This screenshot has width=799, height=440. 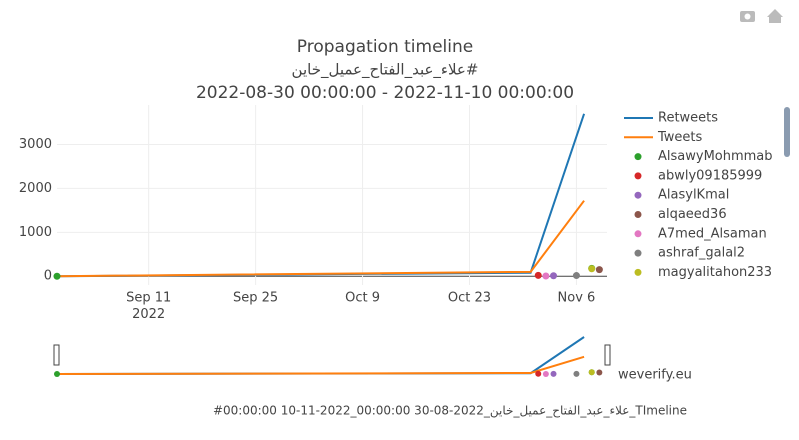 I want to click on legend-label: ashraf_galal2, so click(x=701, y=253).